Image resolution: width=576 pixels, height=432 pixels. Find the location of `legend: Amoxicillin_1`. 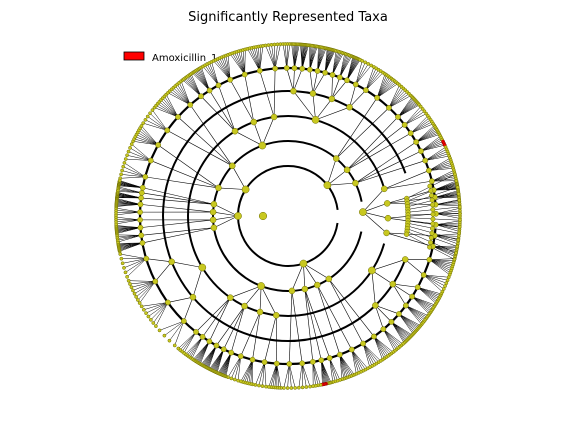

legend: Amoxicillin_1 is located at coordinates (170, 57).